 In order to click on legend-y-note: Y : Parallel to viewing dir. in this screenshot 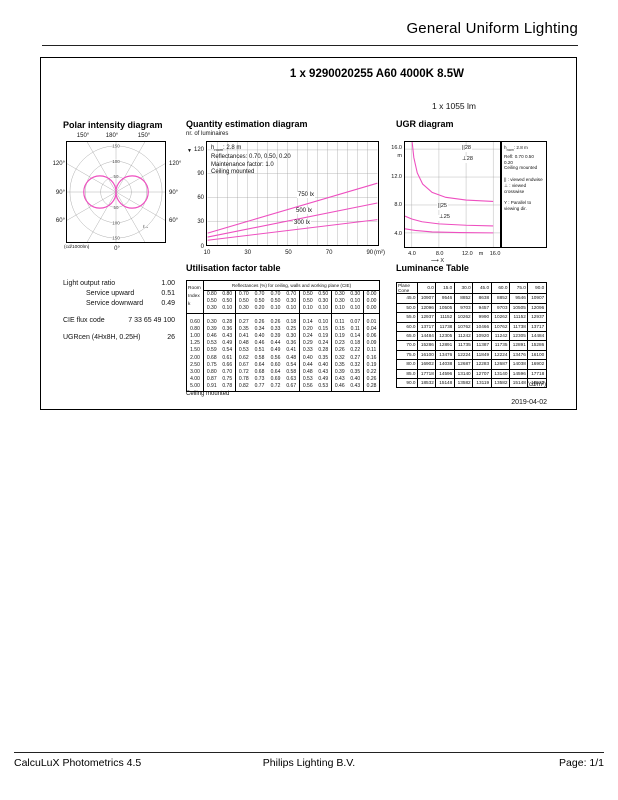, I will do `click(518, 206)`.